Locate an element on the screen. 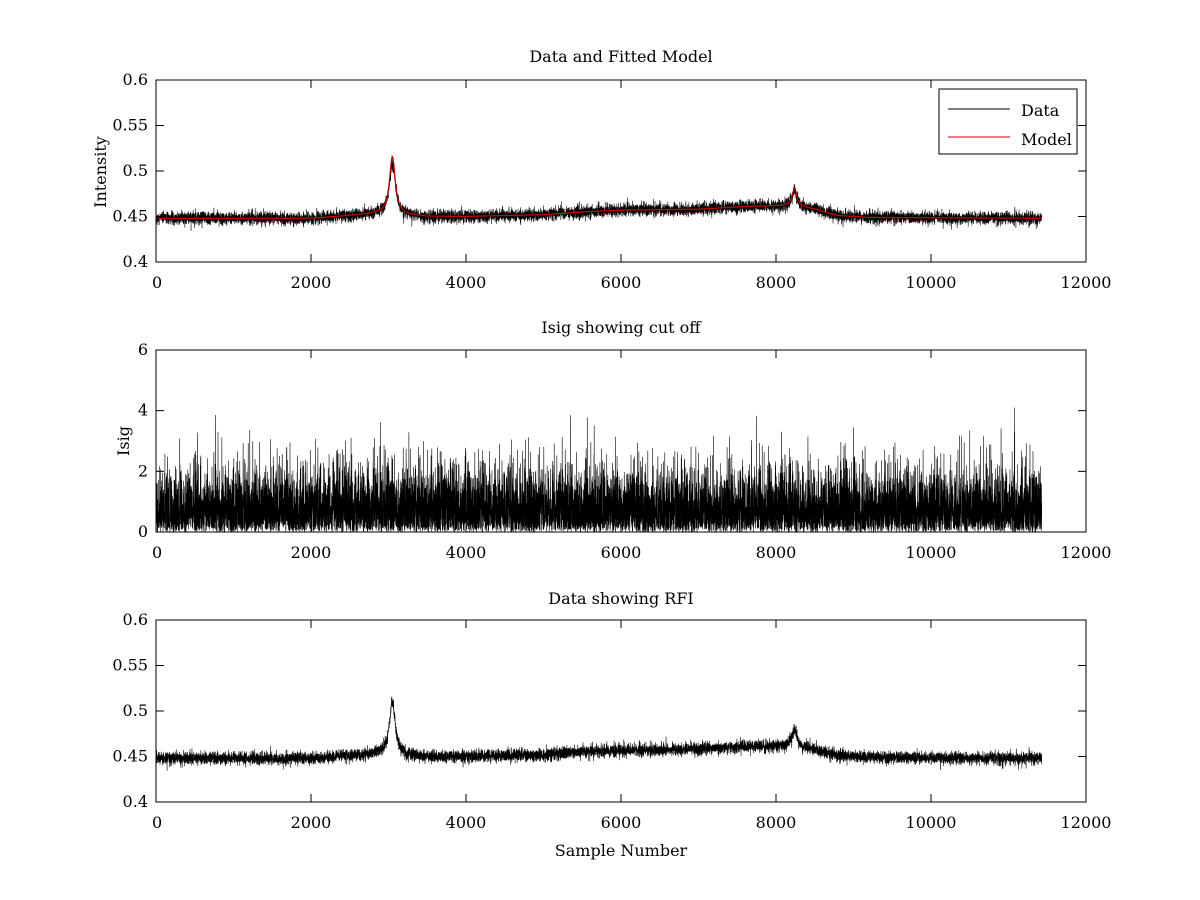 The height and width of the screenshot is (900, 1200). series-line-isig is located at coordinates (599, 470).